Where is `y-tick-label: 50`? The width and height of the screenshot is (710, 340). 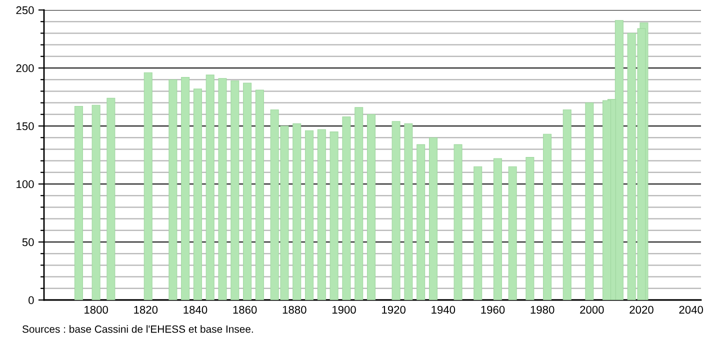
y-tick-label: 50 is located at coordinates (28, 242).